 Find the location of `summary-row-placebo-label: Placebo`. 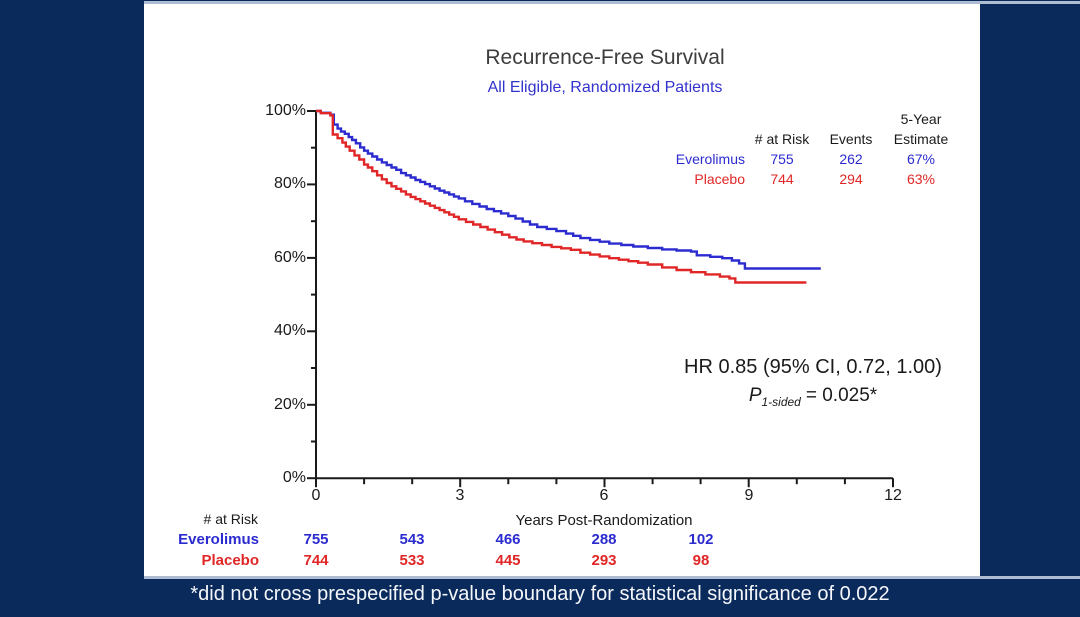

summary-row-placebo-label: Placebo is located at coordinates (719, 179).